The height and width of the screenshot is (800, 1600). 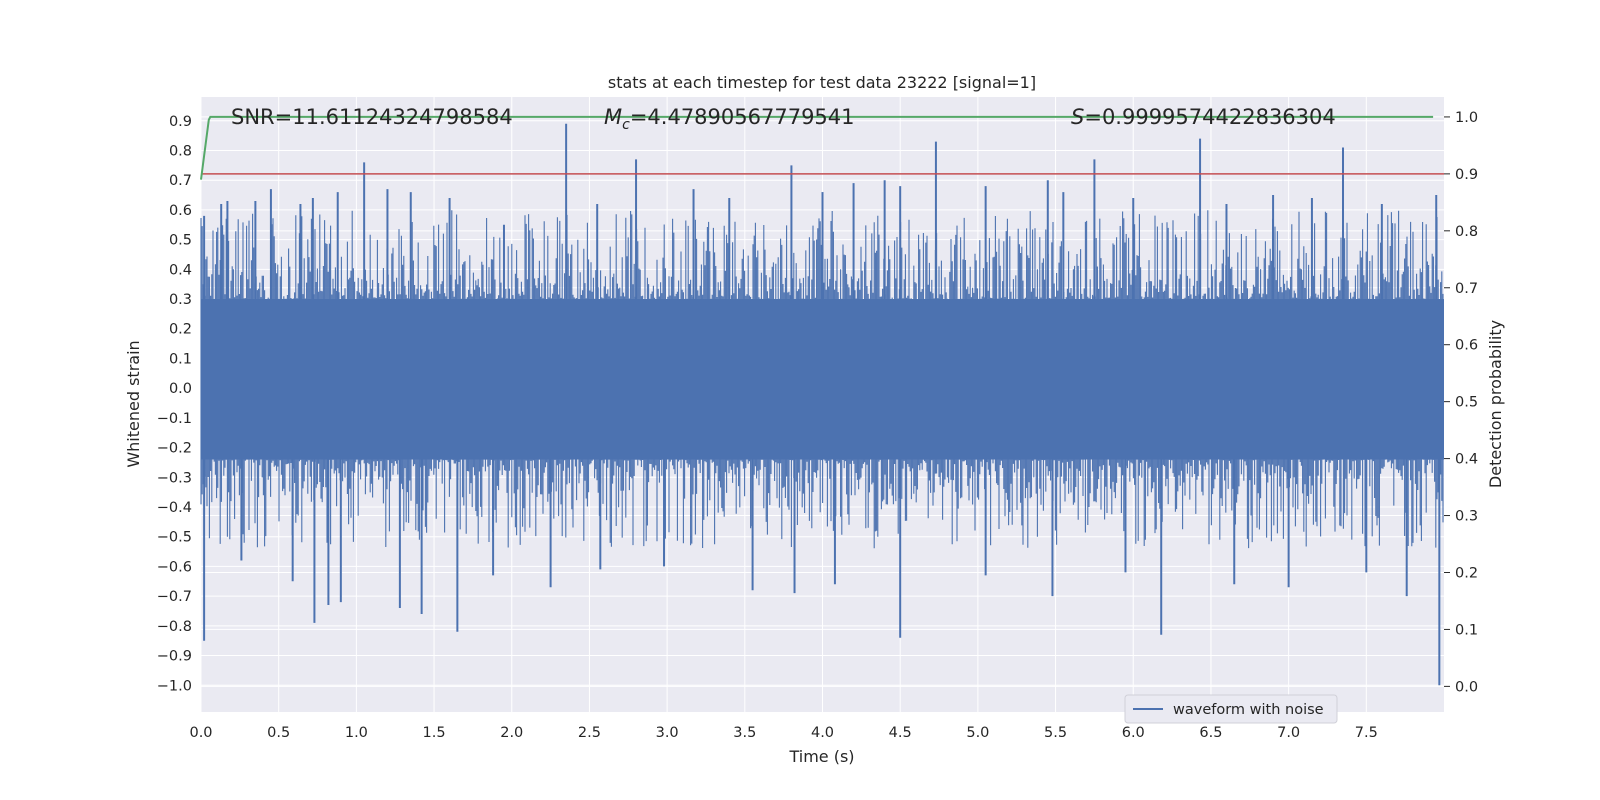 What do you see at coordinates (180, 330) in the screenshot?
I see `y-tick-label: 0.2` at bounding box center [180, 330].